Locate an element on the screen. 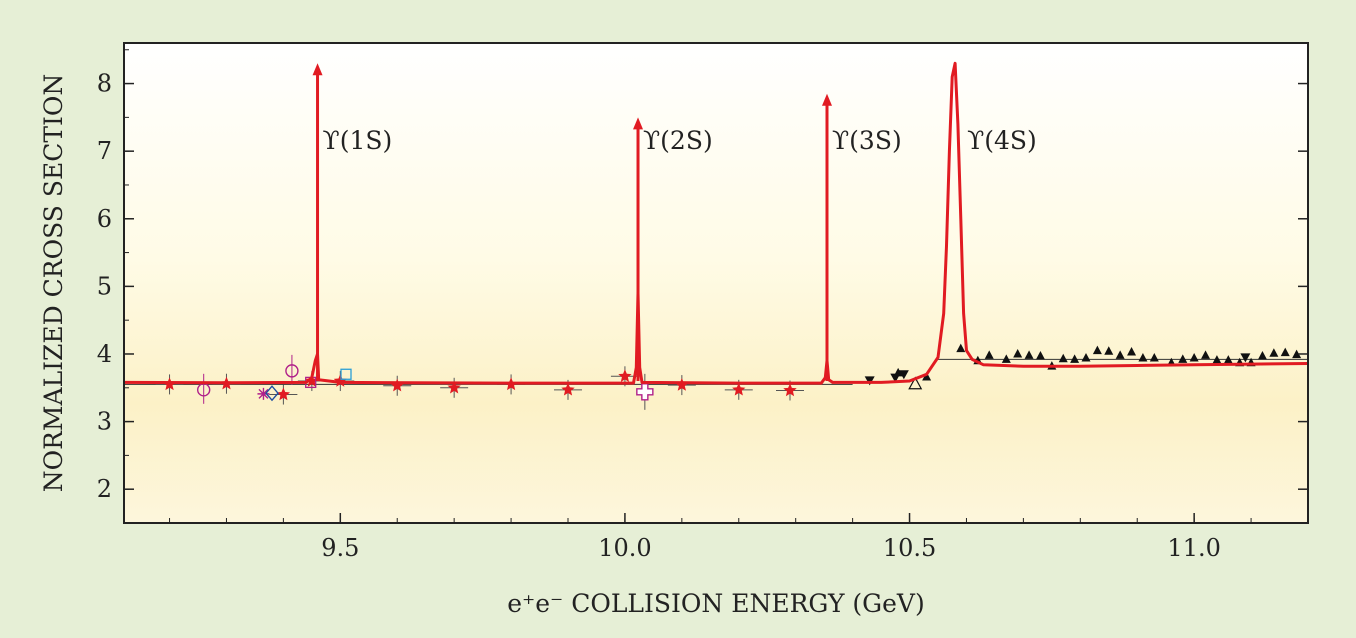 The height and width of the screenshot is (638, 1356). data-point-square is located at coordinates (346, 374).